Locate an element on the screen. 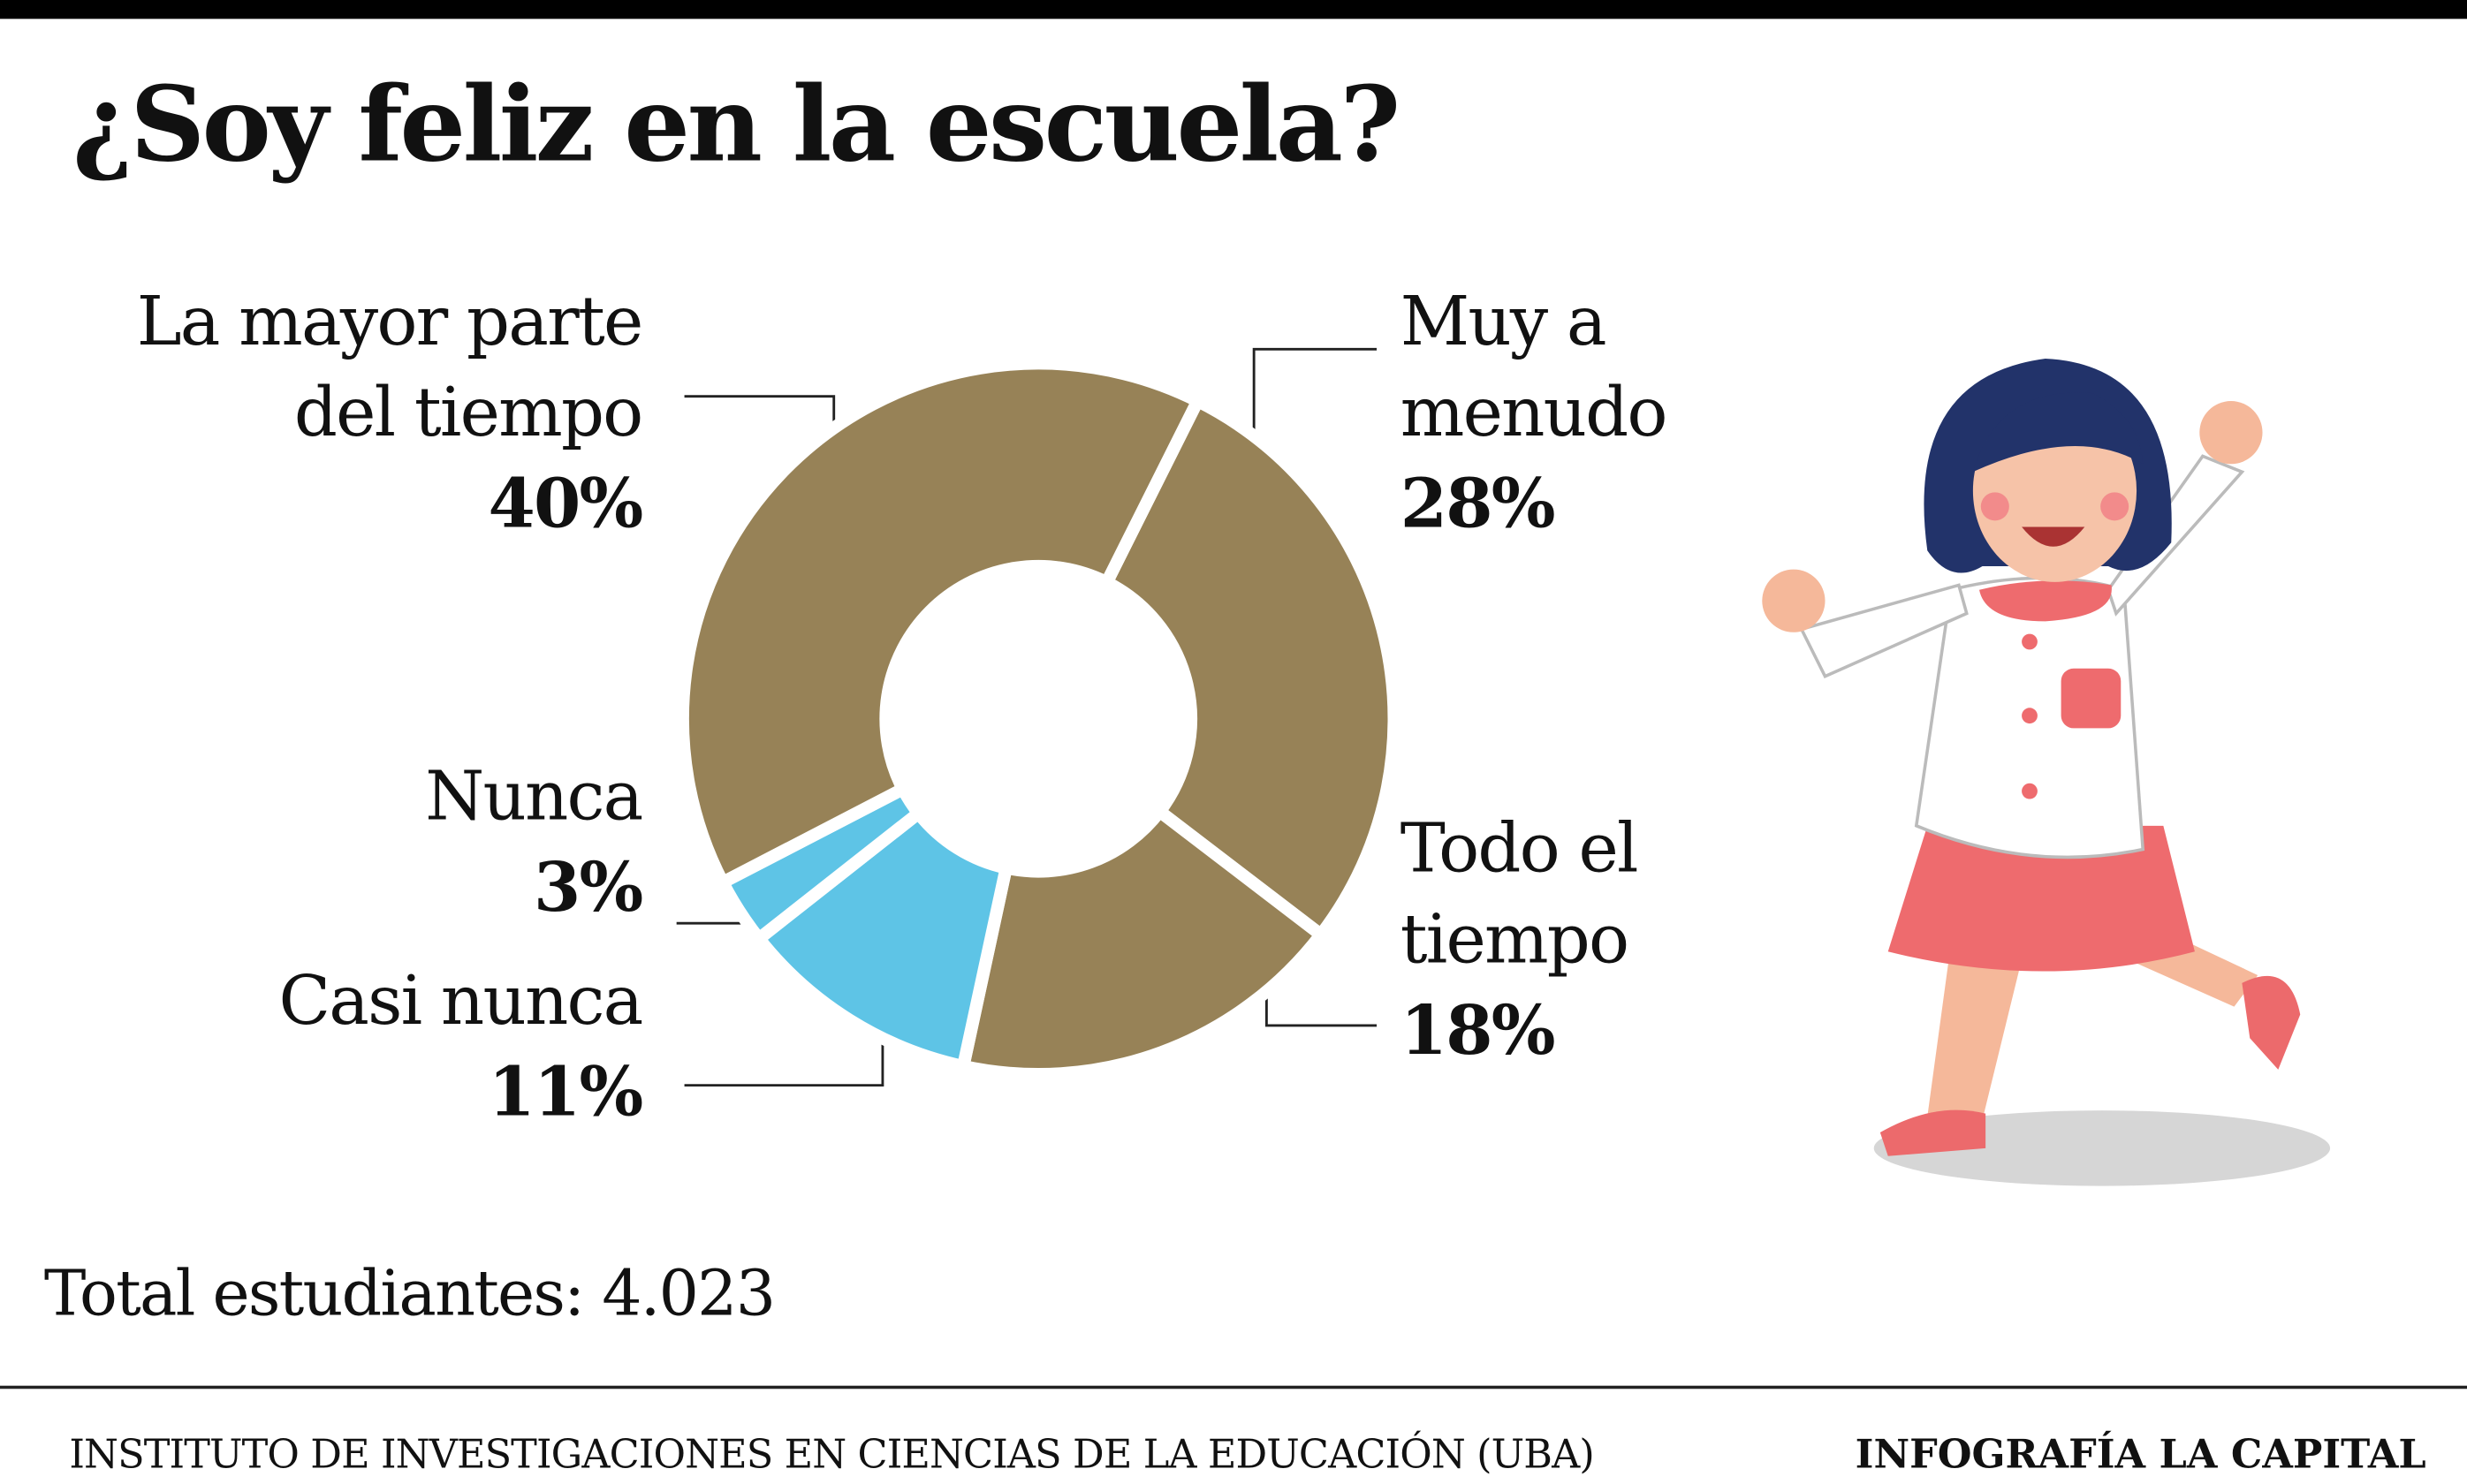  divider is located at coordinates (1233, 1387).